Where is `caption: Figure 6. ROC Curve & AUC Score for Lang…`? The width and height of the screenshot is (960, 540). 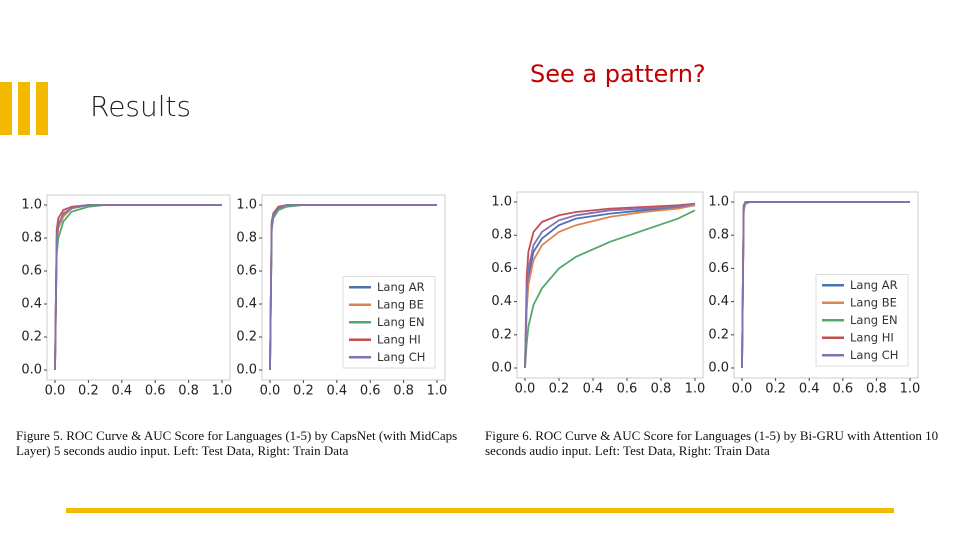 caption: Figure 6. ROC Curve & AUC Score for Lang… is located at coordinates (712, 443).